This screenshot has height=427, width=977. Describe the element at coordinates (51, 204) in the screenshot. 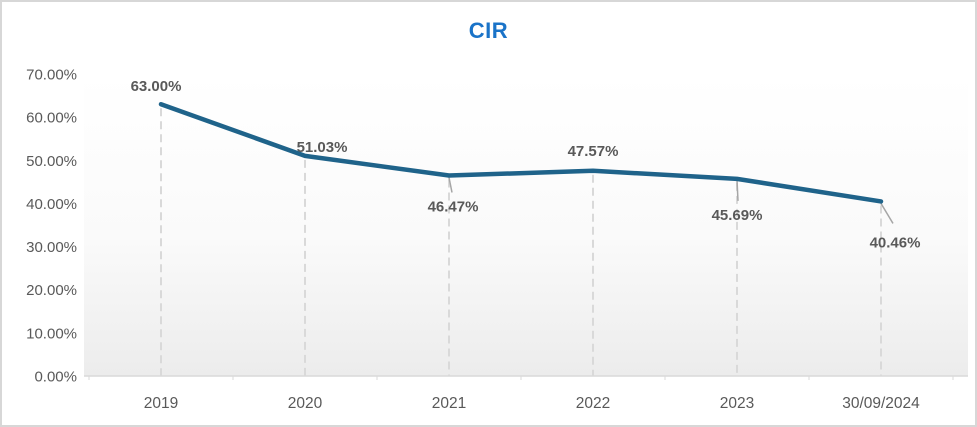

I see `y-axis-tick-label: 40.00%` at that location.